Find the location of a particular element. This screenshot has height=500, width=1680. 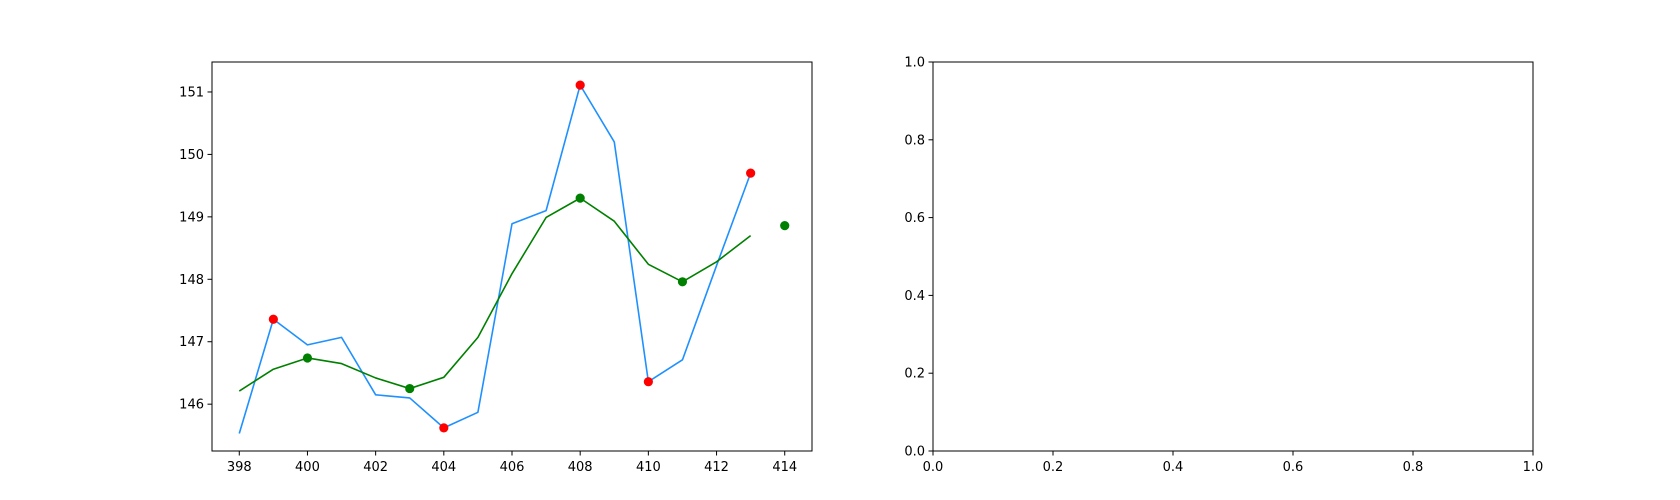

x-tick-label: 404 is located at coordinates (443, 467).